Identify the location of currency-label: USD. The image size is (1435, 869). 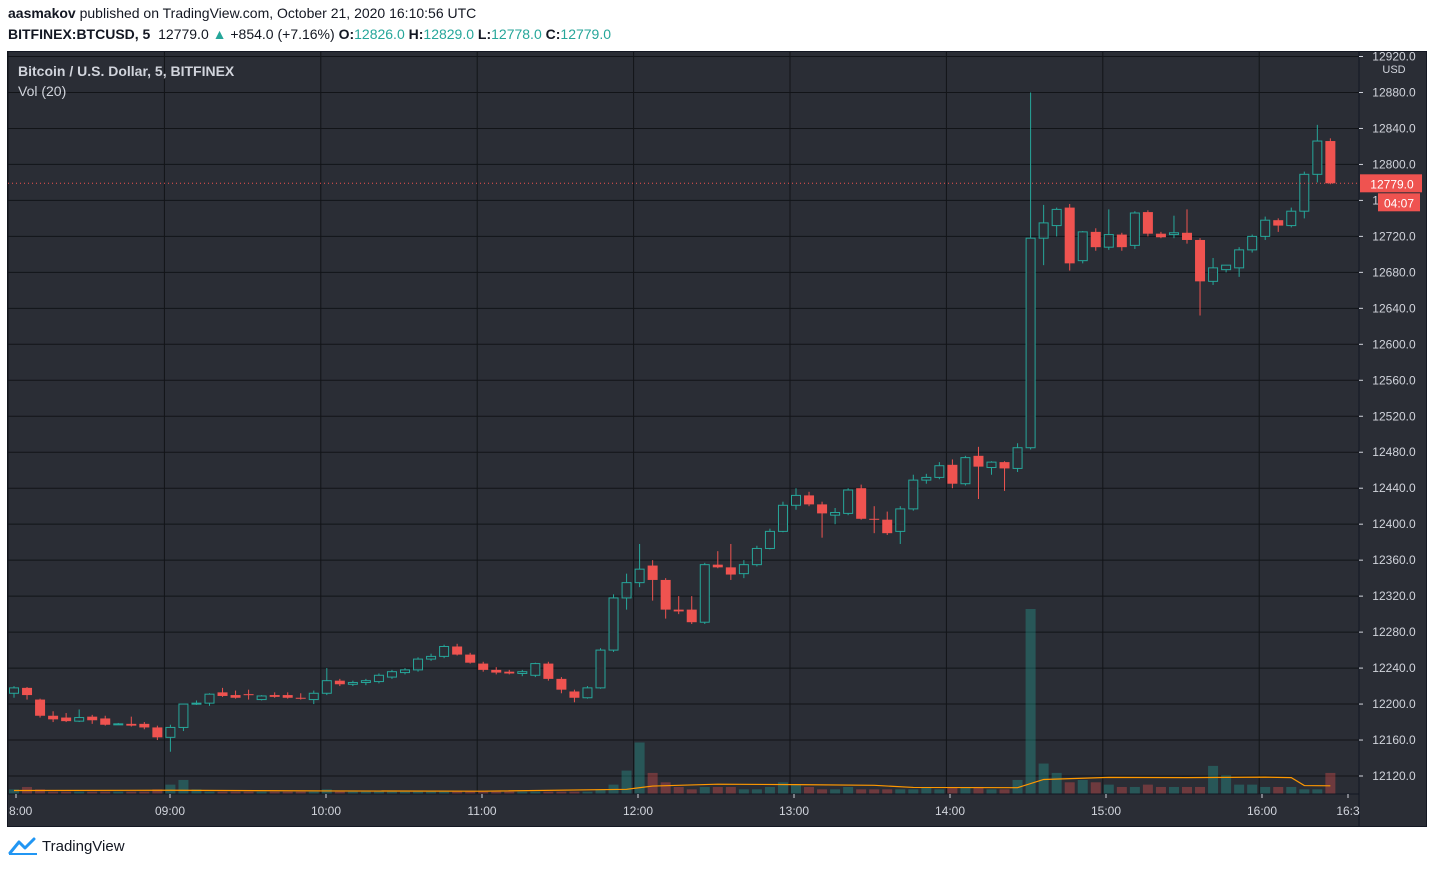
(1393, 70).